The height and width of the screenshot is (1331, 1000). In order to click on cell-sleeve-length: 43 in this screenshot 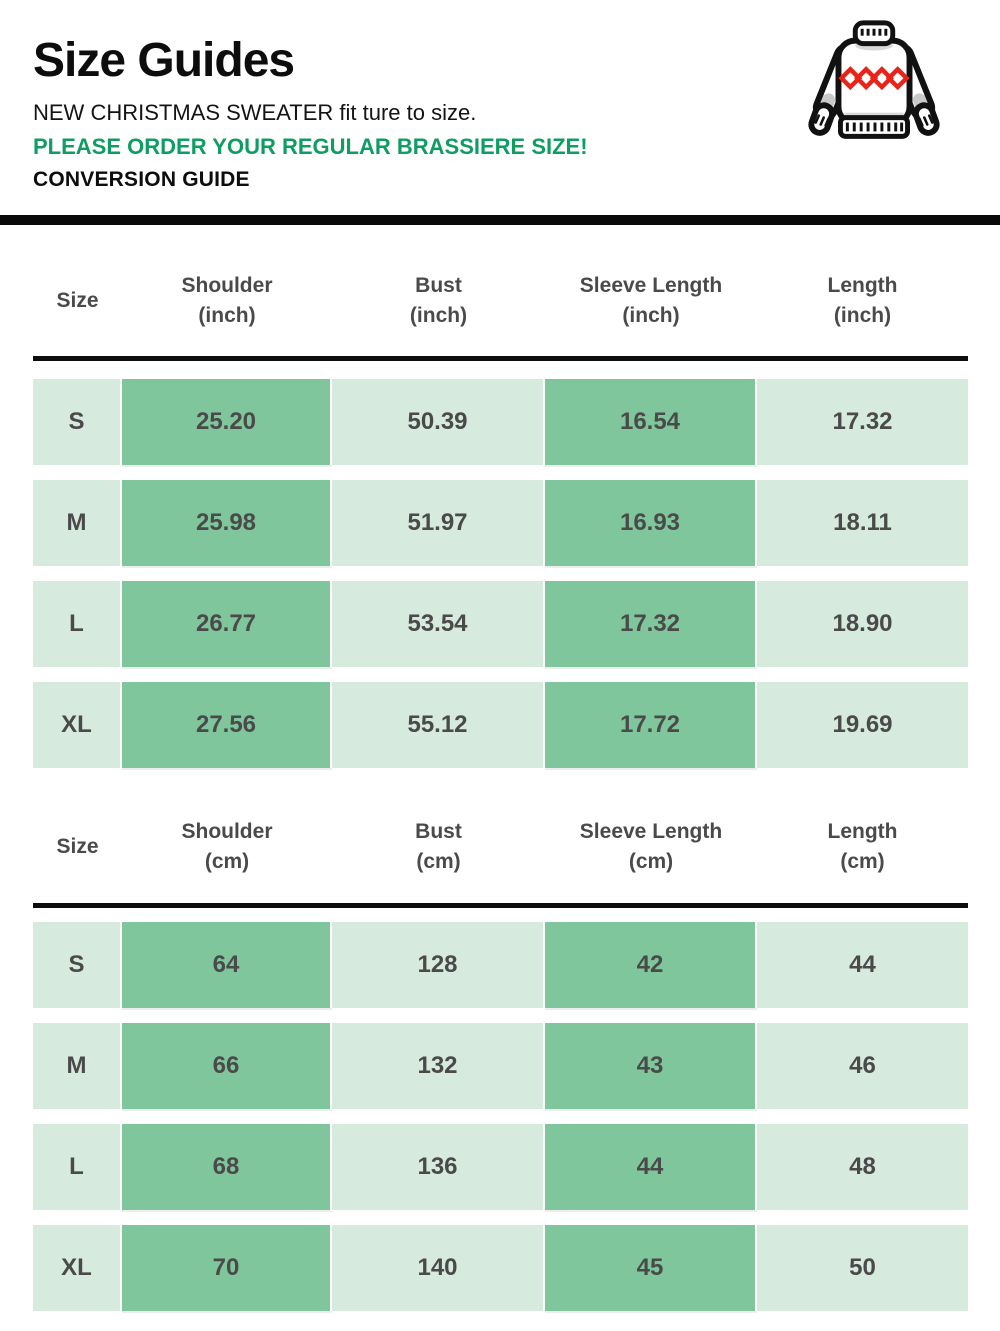, I will do `click(651, 1066)`.